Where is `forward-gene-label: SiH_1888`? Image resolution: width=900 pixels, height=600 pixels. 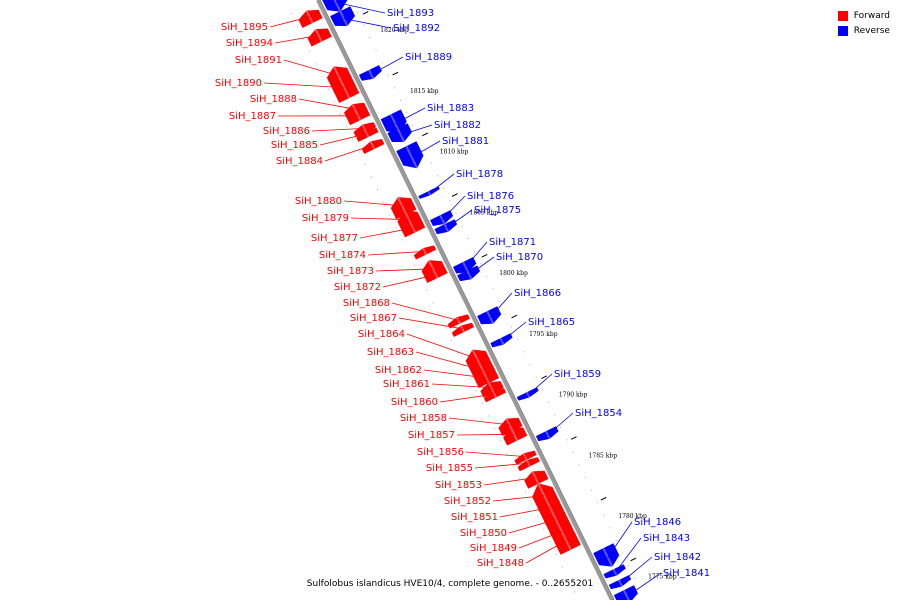
forward-gene-label: SiH_1888 is located at coordinates (273, 99).